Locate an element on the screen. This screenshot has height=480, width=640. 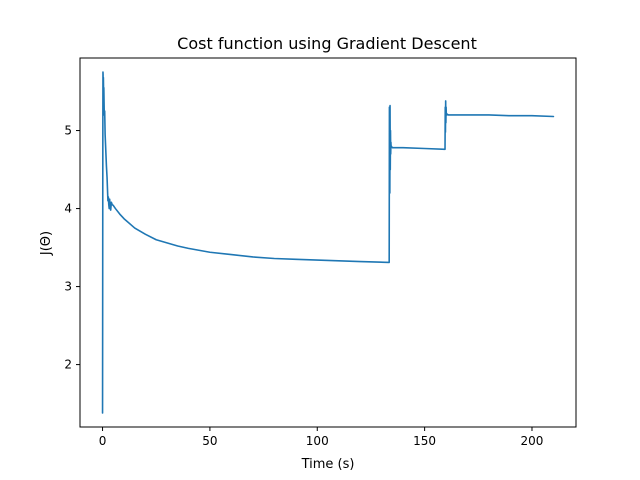
x-tick-label: 50 is located at coordinates (209, 441).